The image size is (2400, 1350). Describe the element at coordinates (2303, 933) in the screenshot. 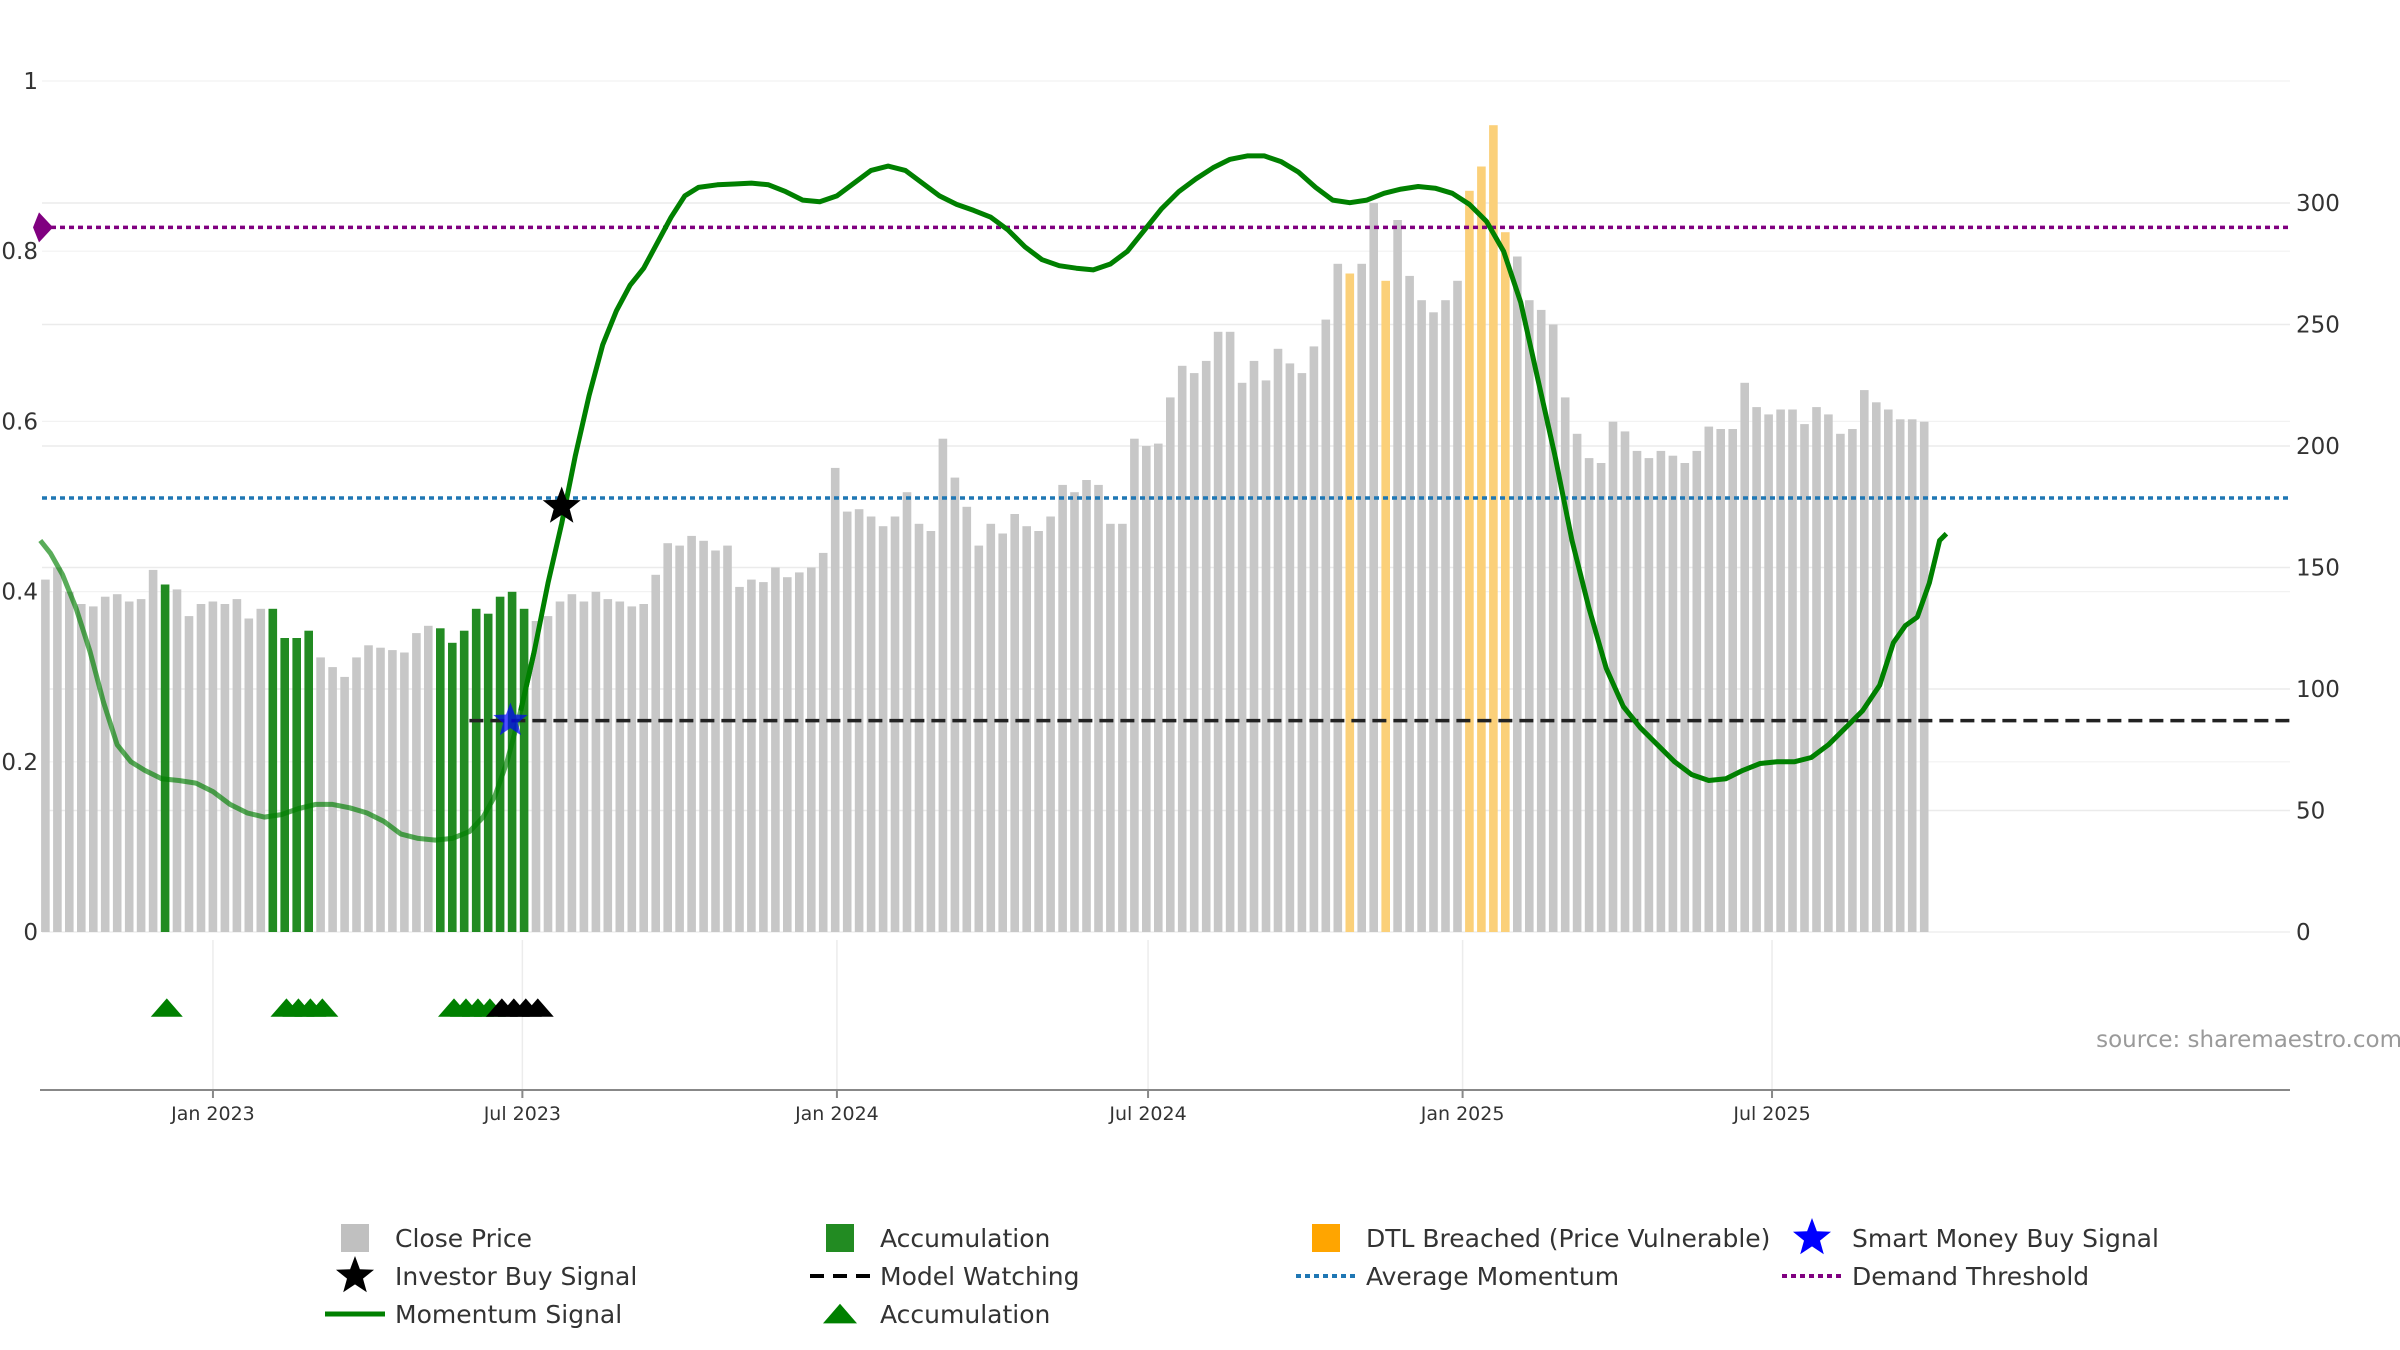

I see `right-axis-tick-label: 0` at that location.